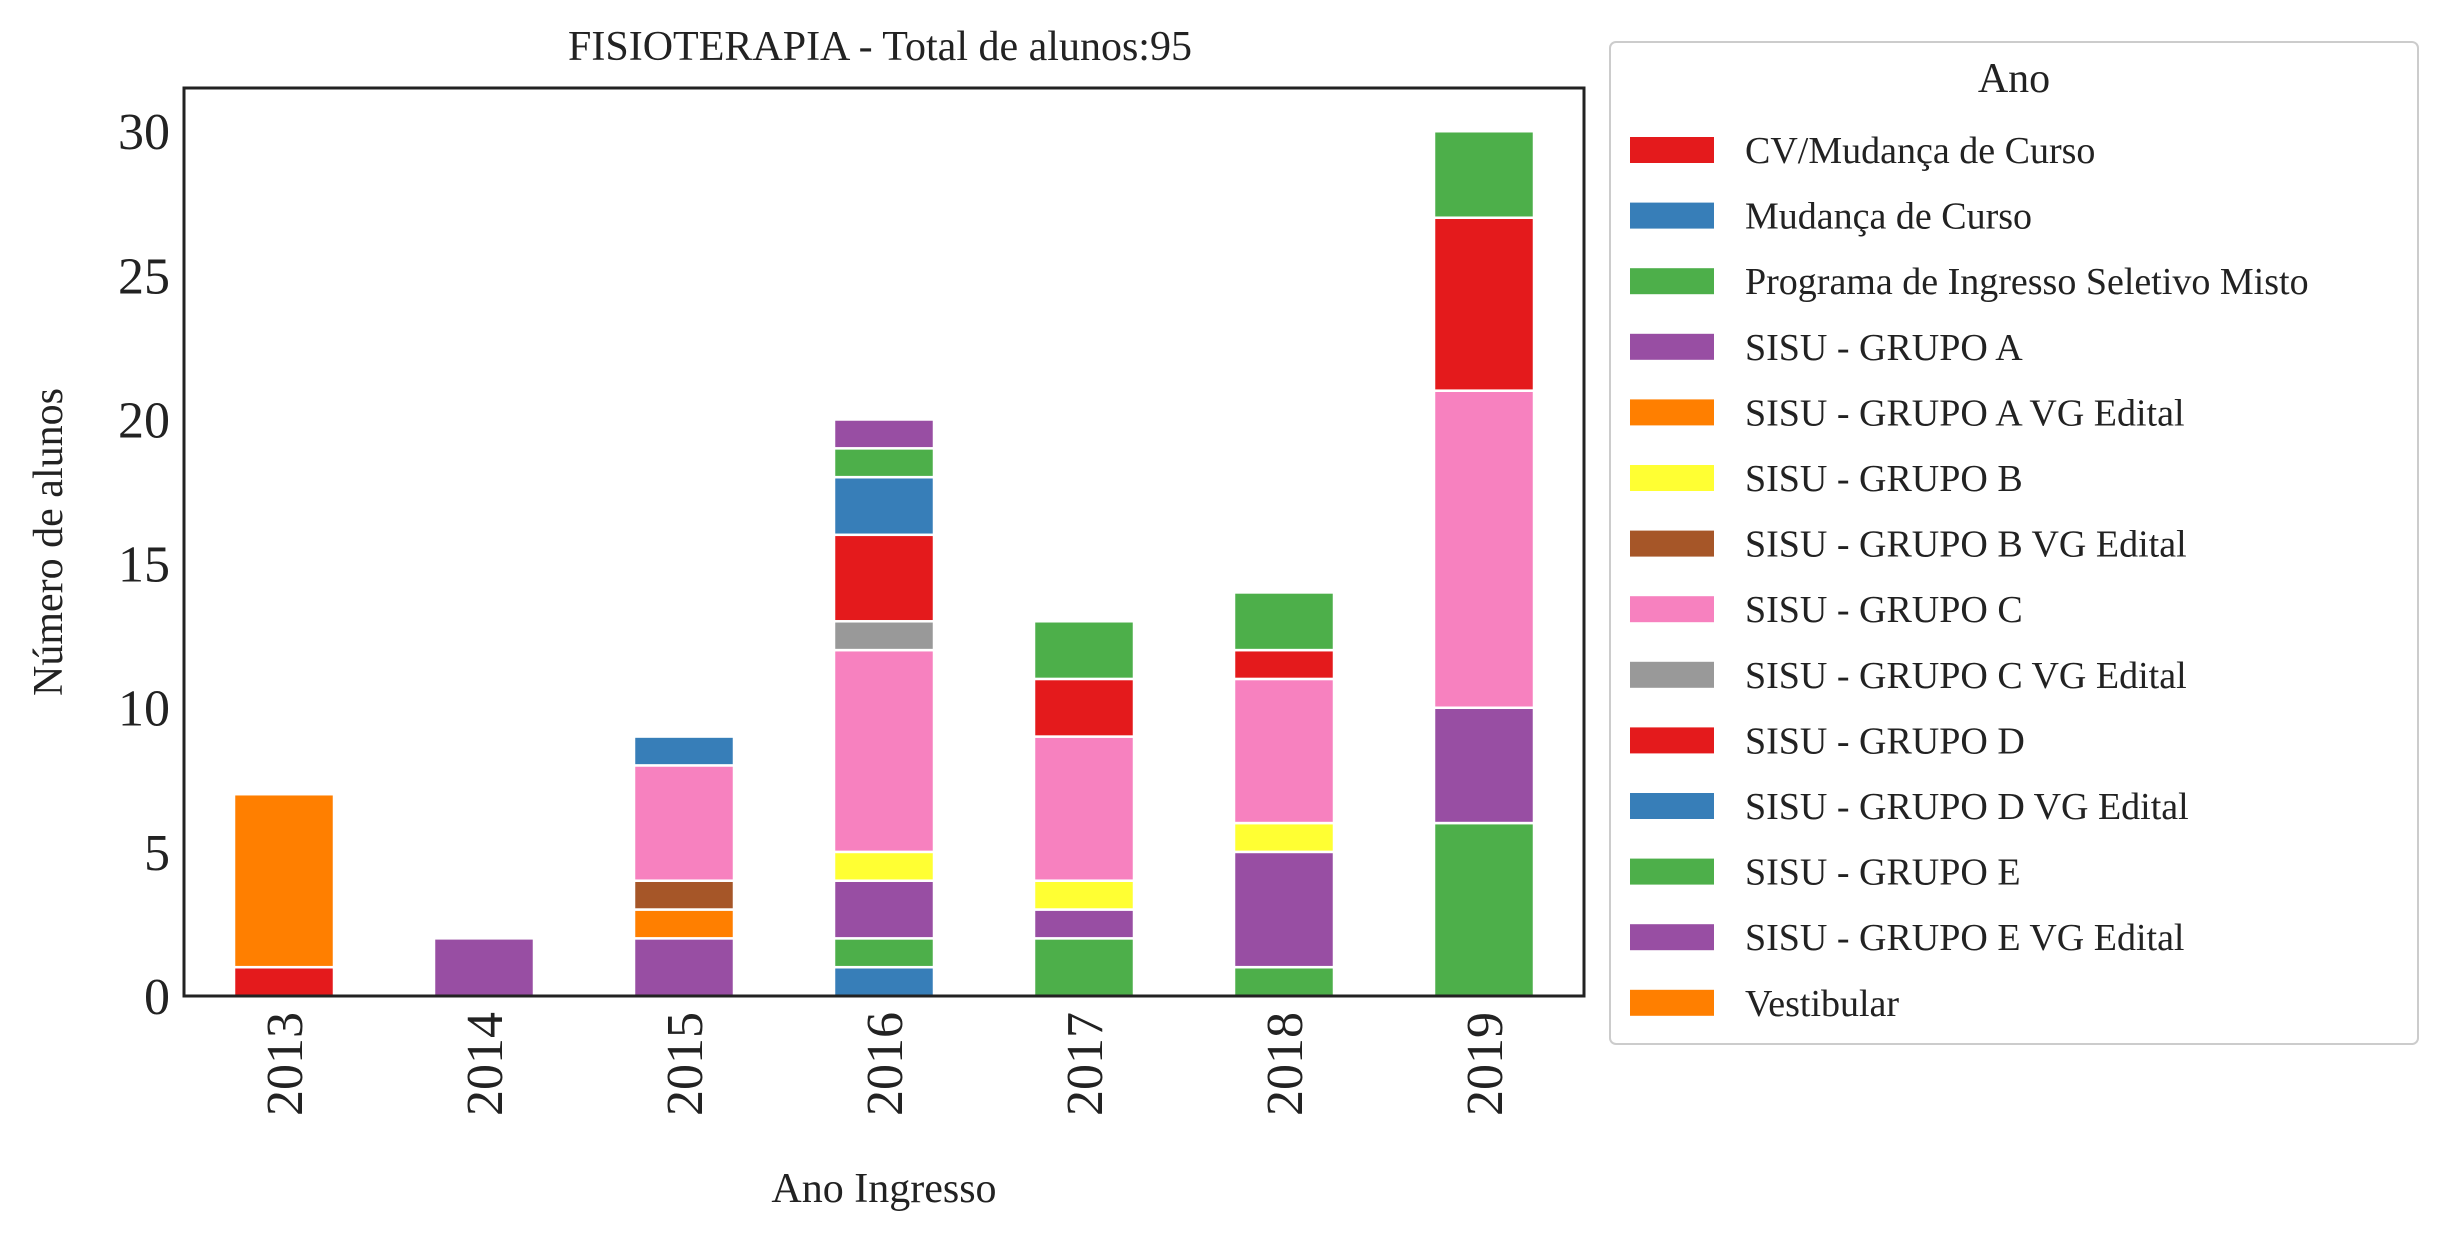 The width and height of the screenshot is (2437, 1241). What do you see at coordinates (1884, 348) in the screenshot?
I see `legend-label: SISU - GRUPO A` at bounding box center [1884, 348].